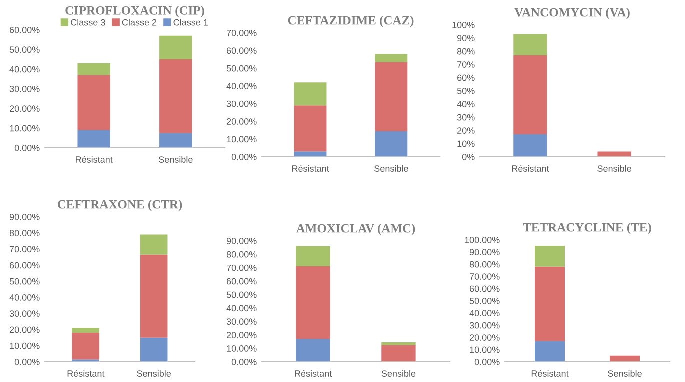  Describe the element at coordinates (135, 12) in the screenshot. I see `chart-title: CIPROFLOXACIN (CIP)` at that location.